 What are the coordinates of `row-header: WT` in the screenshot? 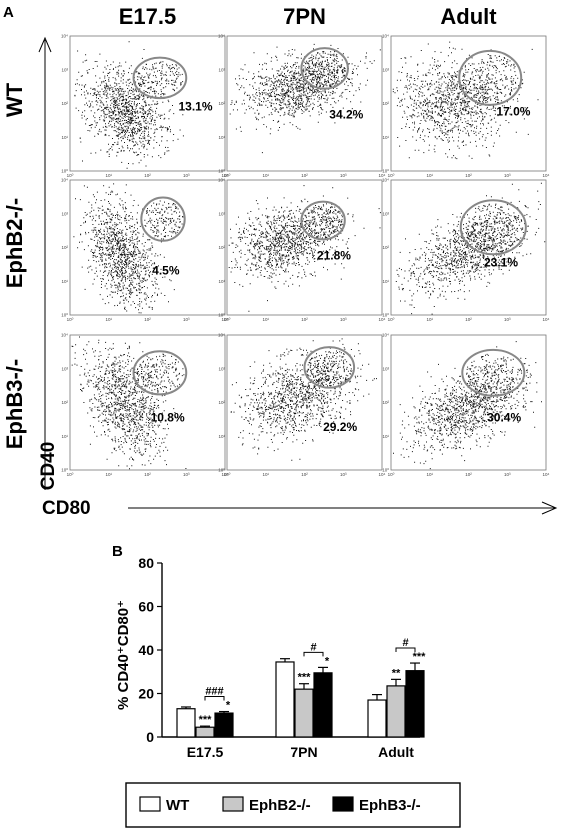 It's located at (14, 99).